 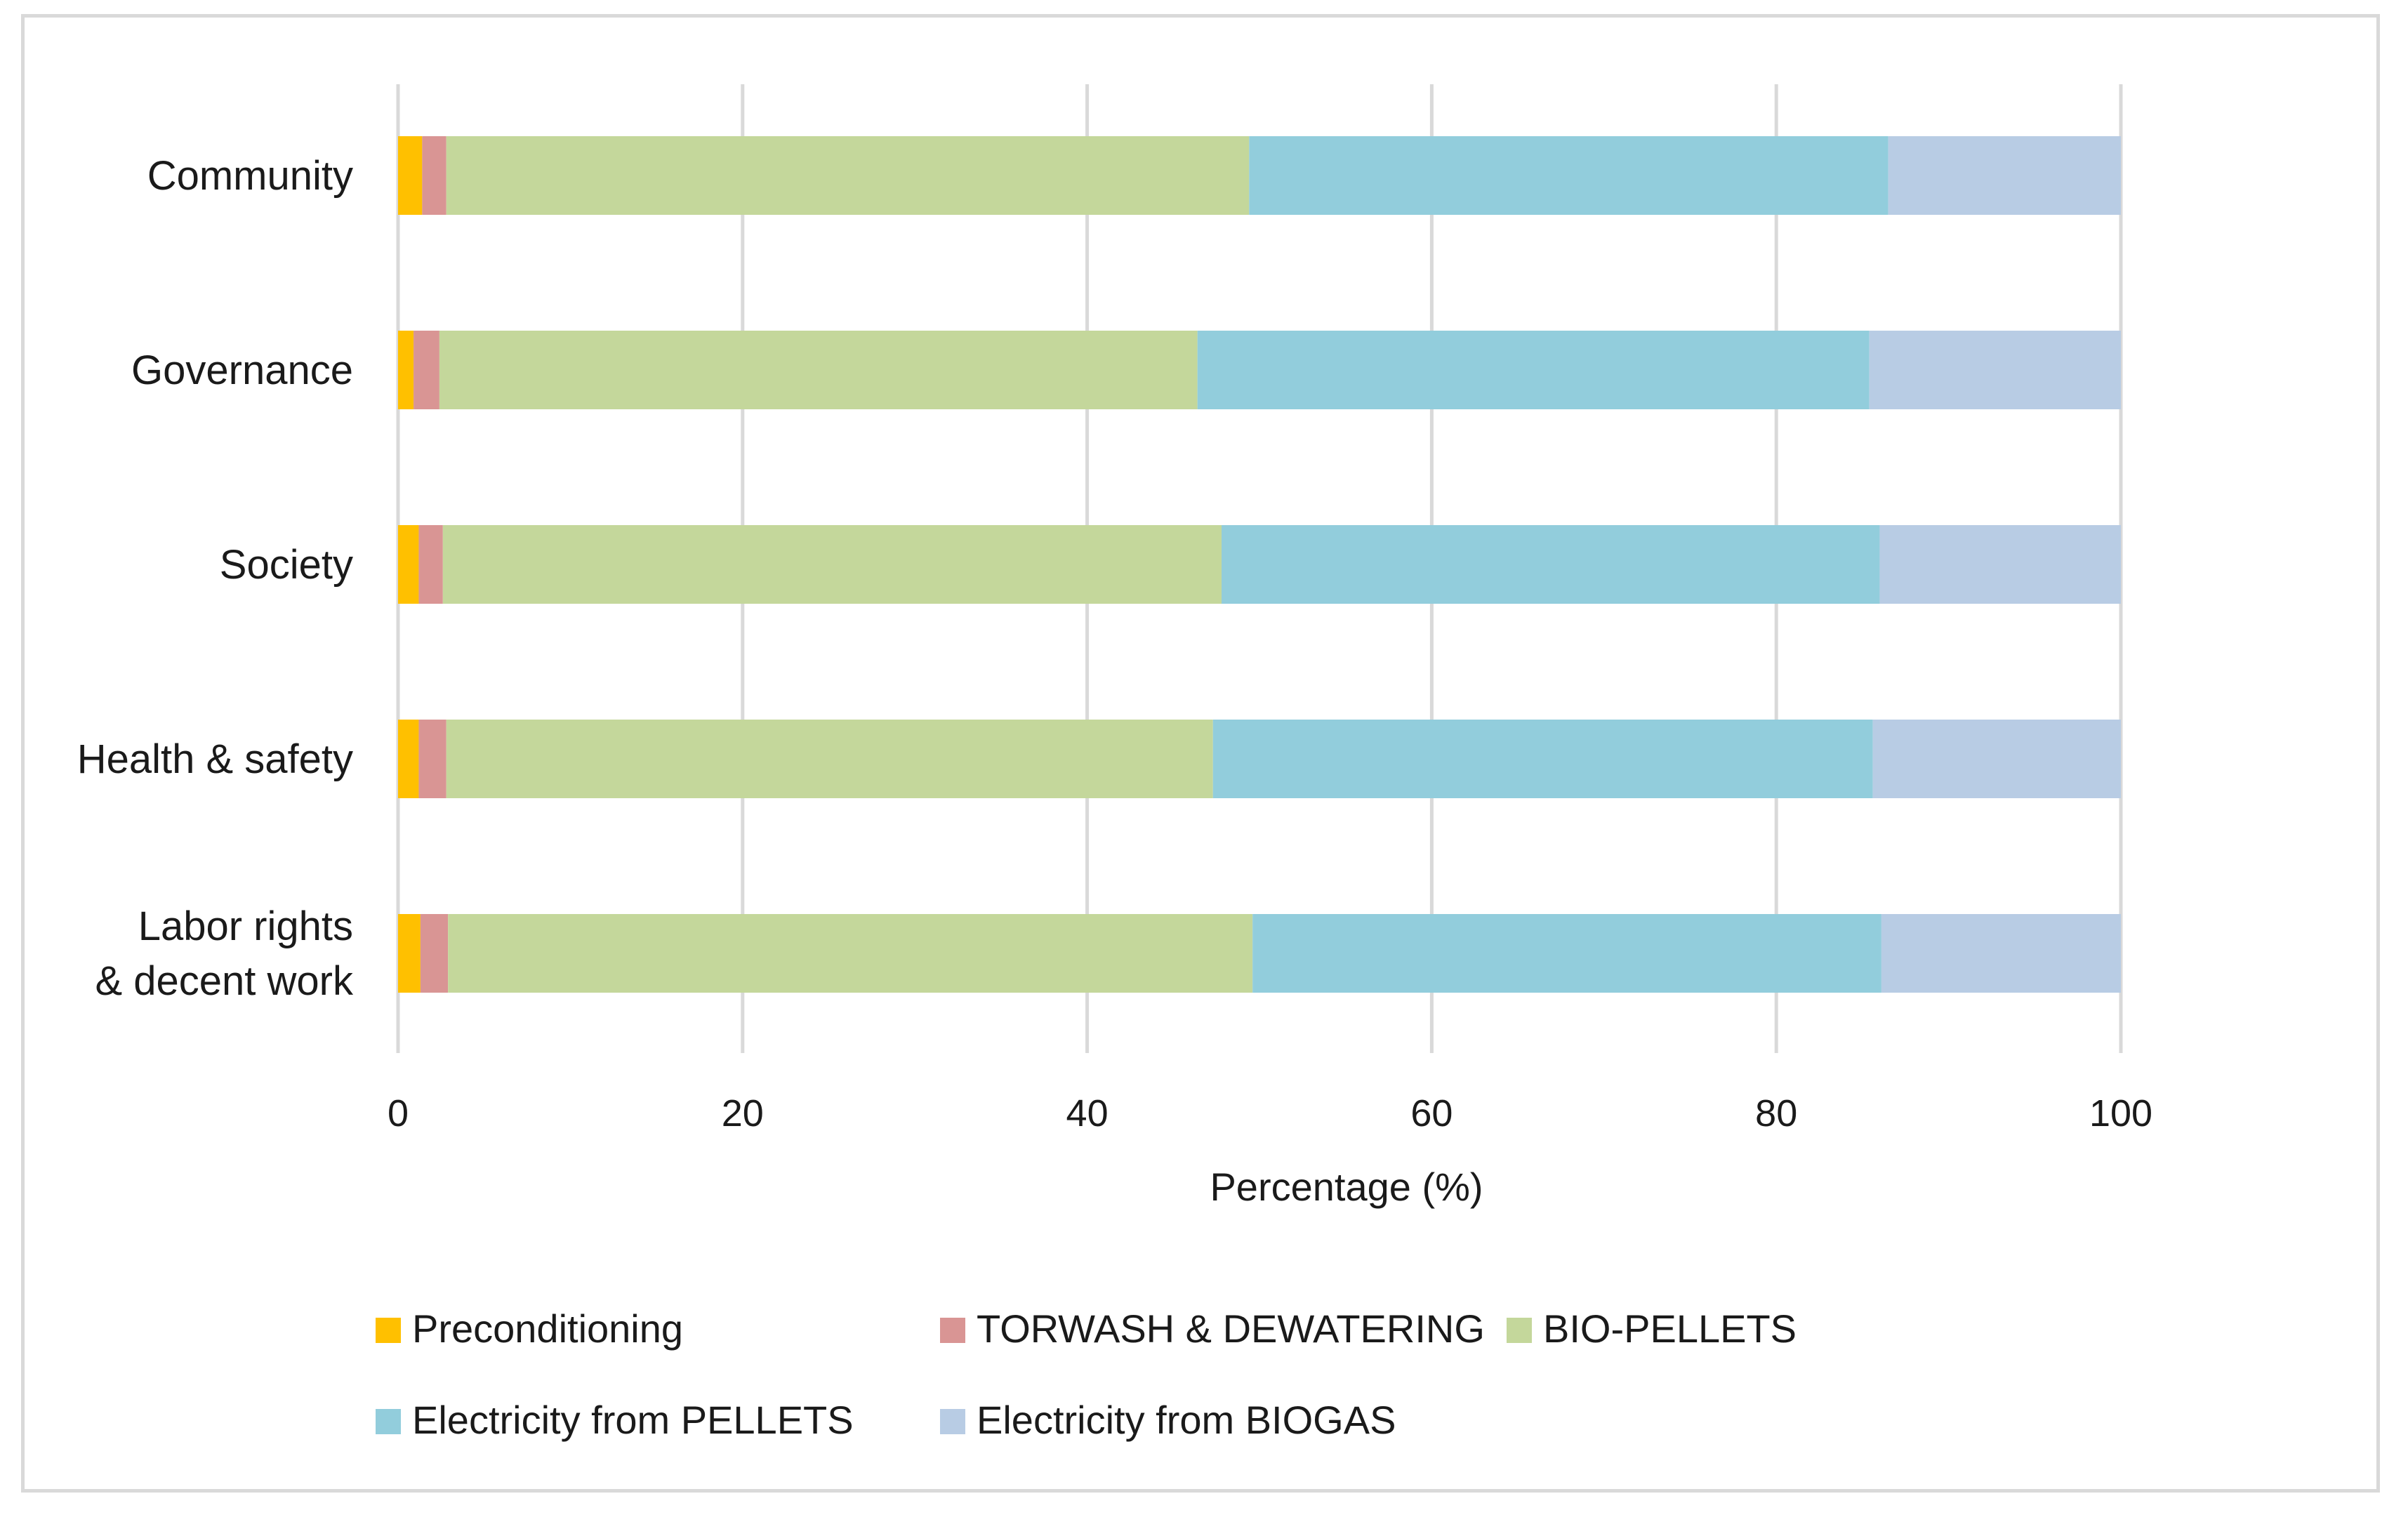 I want to click on x-tick-labels: 0 20 40 60 80 100, so click(x=1270, y=1113).